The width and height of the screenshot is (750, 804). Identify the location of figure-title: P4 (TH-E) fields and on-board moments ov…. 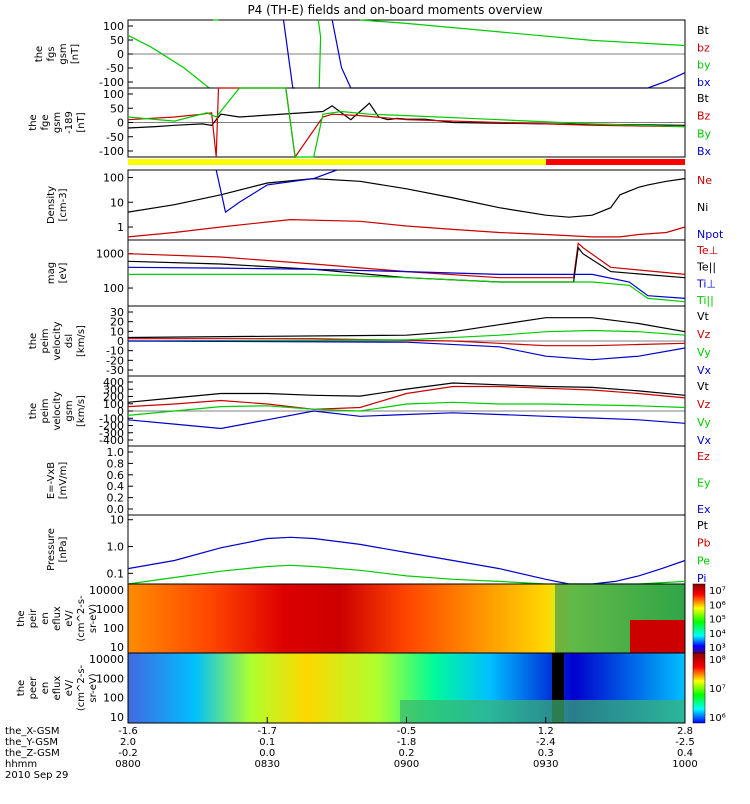
(394, 10).